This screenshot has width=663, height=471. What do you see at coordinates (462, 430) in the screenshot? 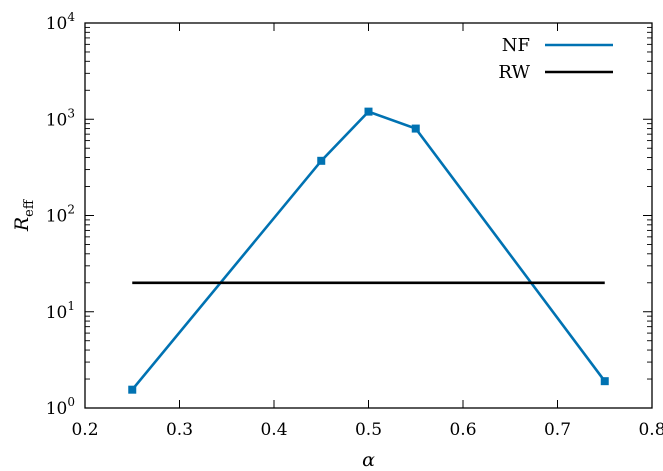
I see `x-tick-label-4: 0.6` at bounding box center [462, 430].